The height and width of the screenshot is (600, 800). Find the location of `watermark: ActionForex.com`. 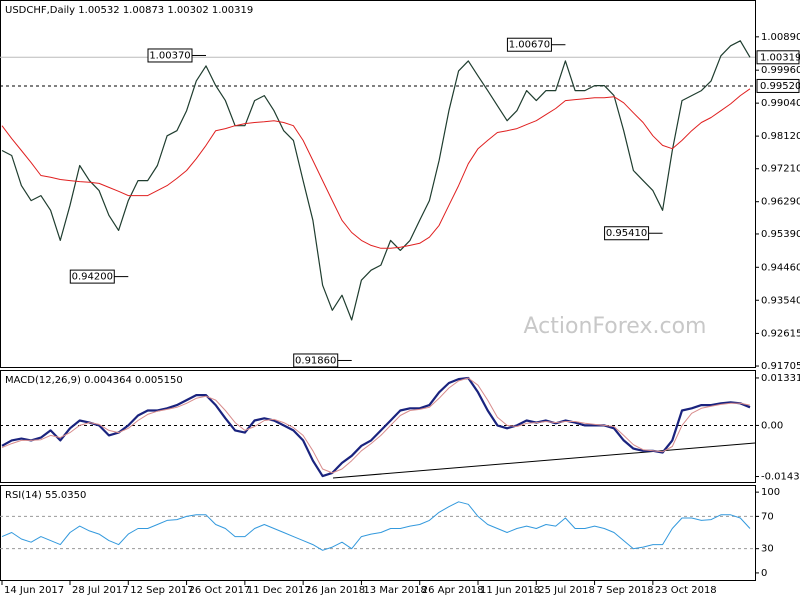

watermark: ActionForex.com is located at coordinates (615, 326).